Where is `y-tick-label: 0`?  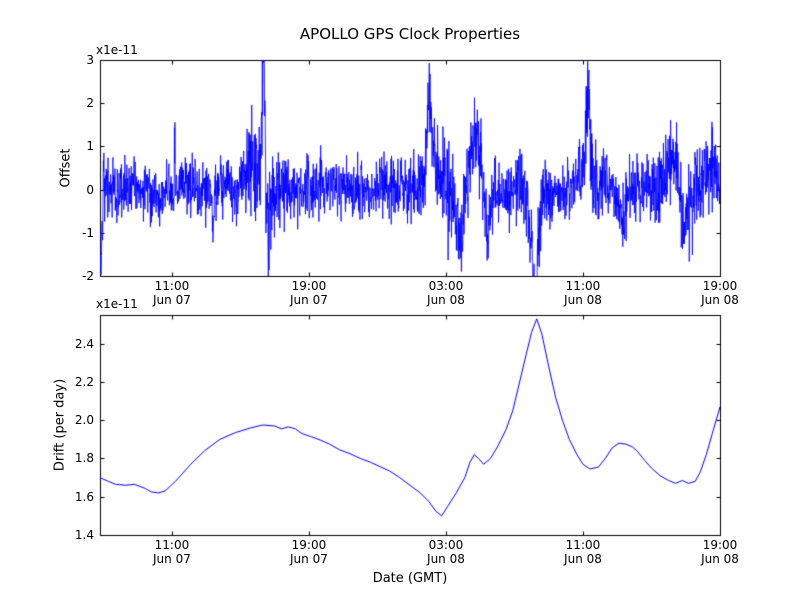 y-tick-label: 0 is located at coordinates (90, 189).